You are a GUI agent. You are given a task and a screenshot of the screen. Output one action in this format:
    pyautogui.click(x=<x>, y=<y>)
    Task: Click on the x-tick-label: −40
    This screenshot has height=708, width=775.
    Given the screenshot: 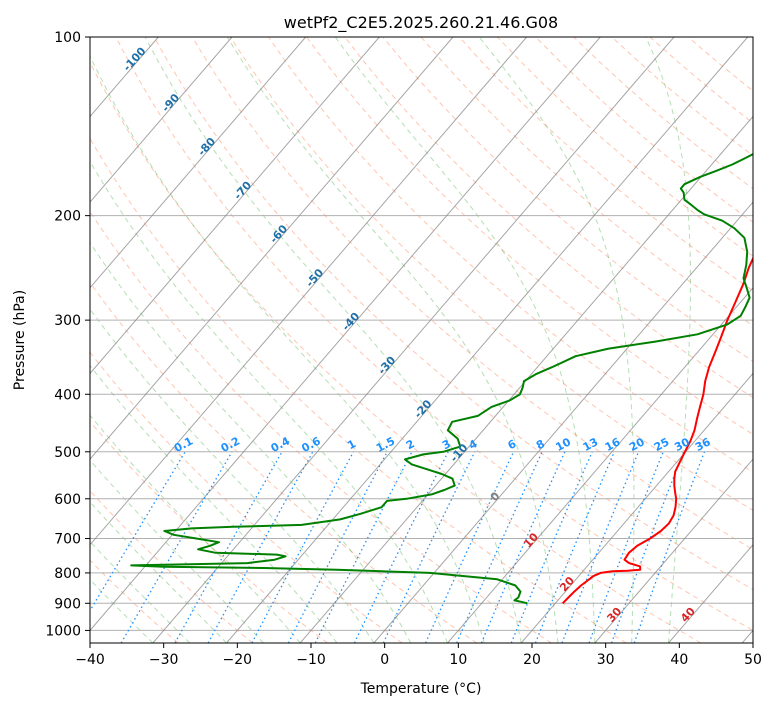 What is the action you would take?
    pyautogui.click(x=90, y=660)
    